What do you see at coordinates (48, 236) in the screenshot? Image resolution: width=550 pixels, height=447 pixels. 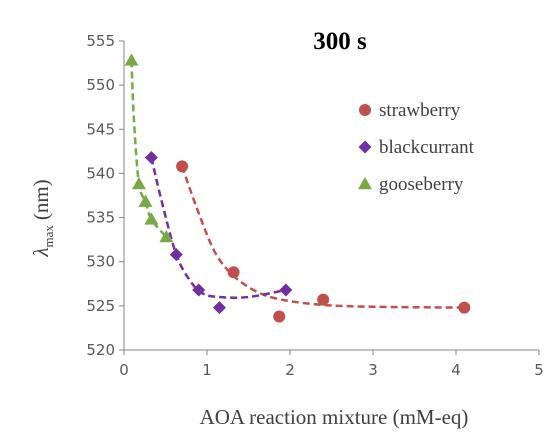 I see `y-axis-subscript: max` at bounding box center [48, 236].